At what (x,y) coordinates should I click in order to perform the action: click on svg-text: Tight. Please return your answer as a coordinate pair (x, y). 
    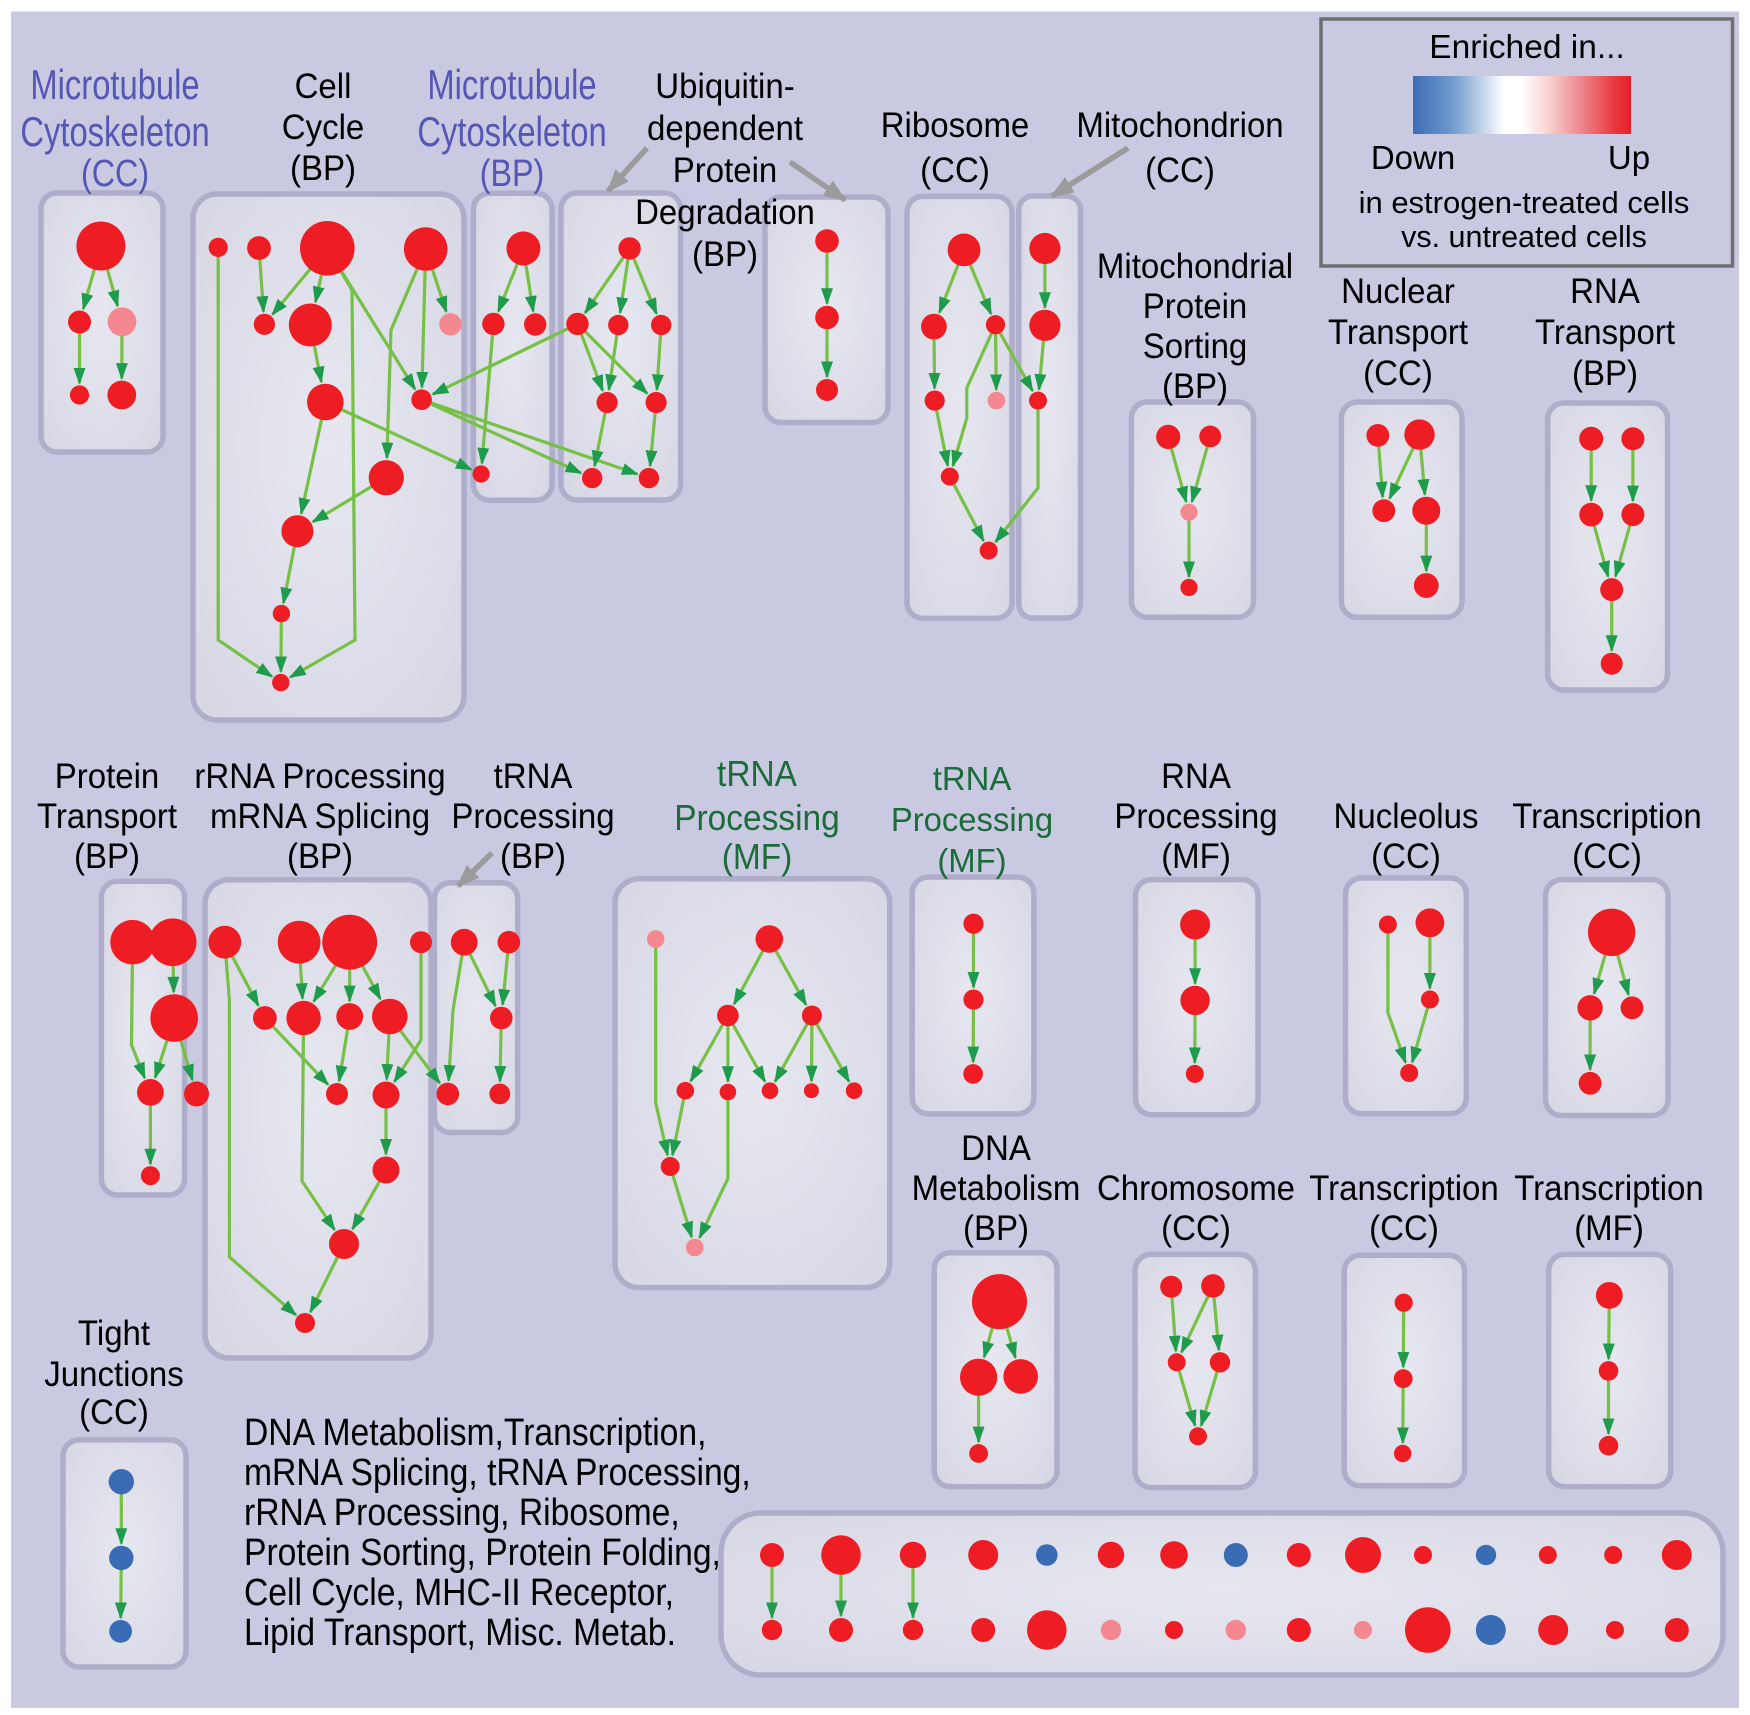
    Looking at the image, I should click on (114, 1333).